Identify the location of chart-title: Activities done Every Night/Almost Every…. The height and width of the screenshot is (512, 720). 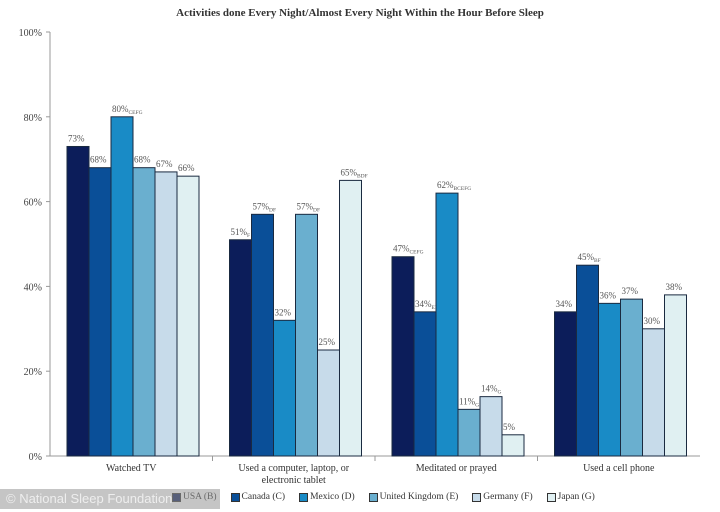
(360, 13).